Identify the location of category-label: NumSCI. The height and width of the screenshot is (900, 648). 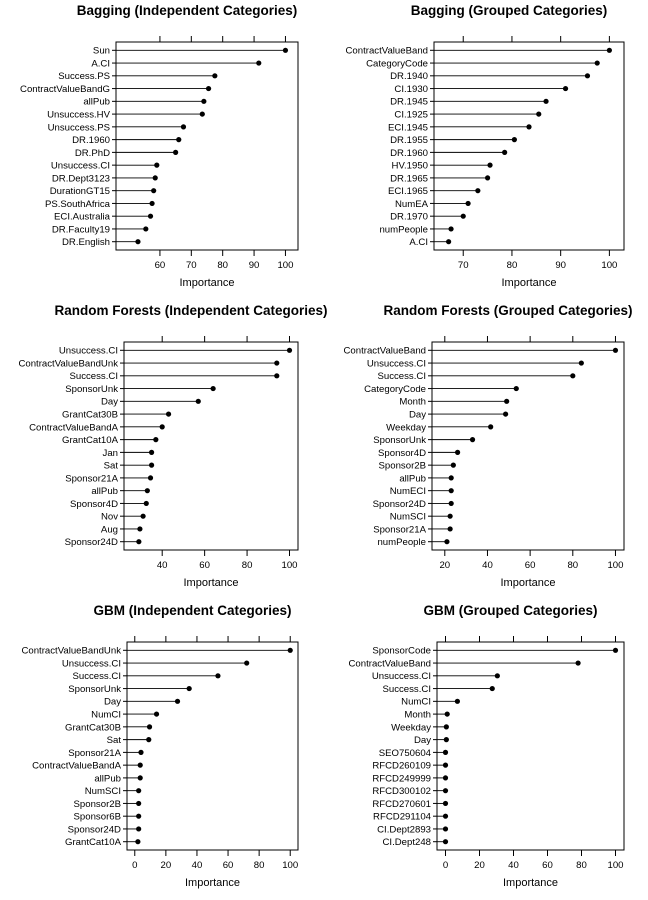
(103, 791).